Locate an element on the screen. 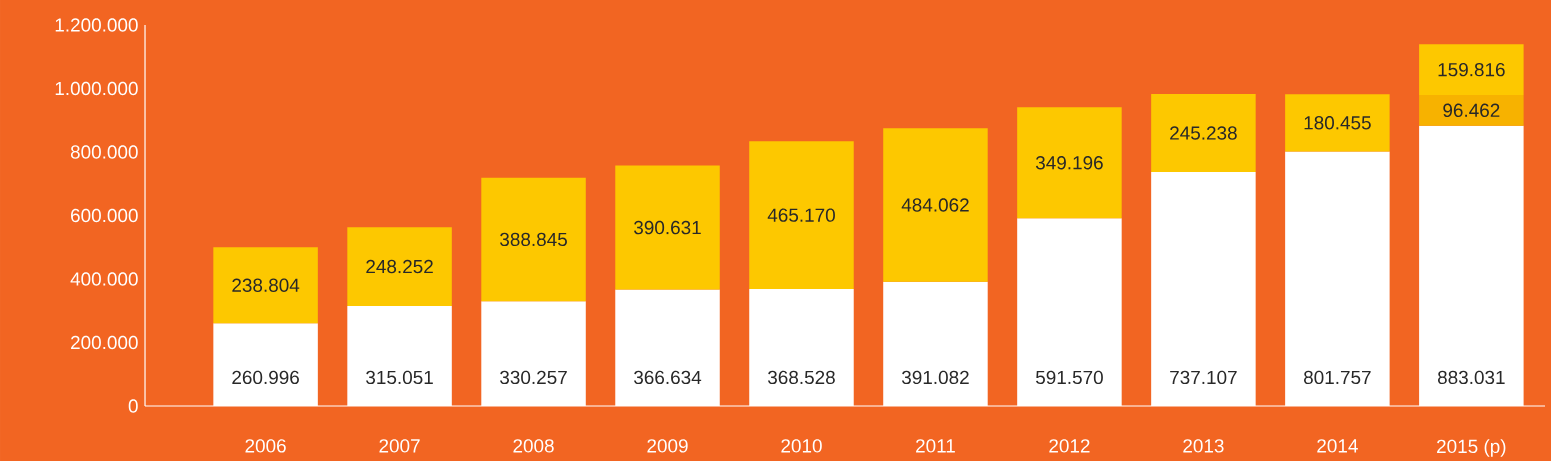  data-label: 238.804 is located at coordinates (266, 285).